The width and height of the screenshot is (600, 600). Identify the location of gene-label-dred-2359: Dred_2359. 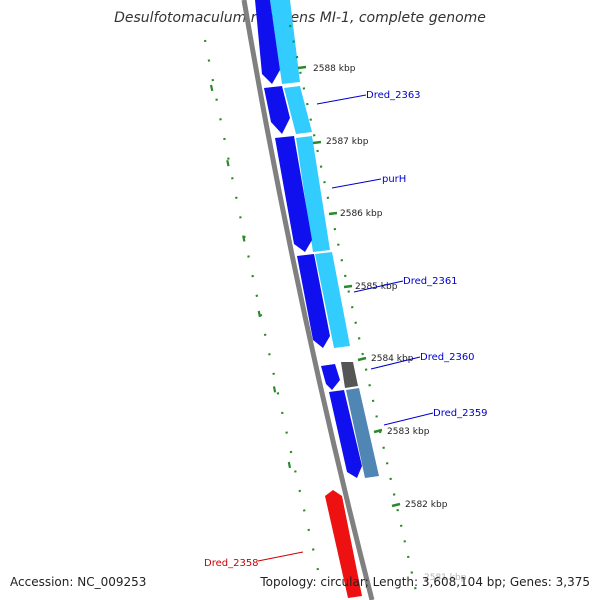
(460, 413).